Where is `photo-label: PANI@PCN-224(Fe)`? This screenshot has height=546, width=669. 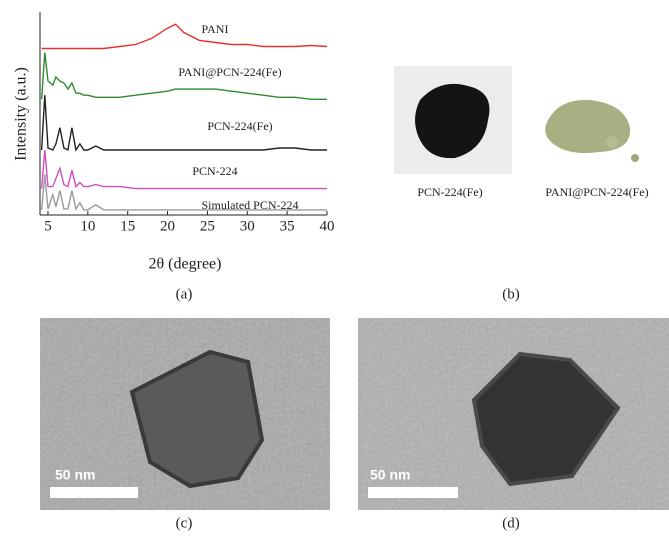
photo-label: PANI@PCN-224(Fe) is located at coordinates (596, 192).